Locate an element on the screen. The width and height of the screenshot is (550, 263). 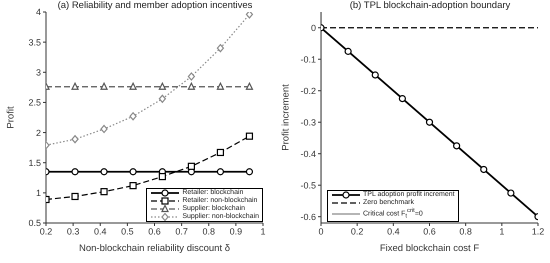
y-axis-title: Profit increment is located at coordinates (286, 117).